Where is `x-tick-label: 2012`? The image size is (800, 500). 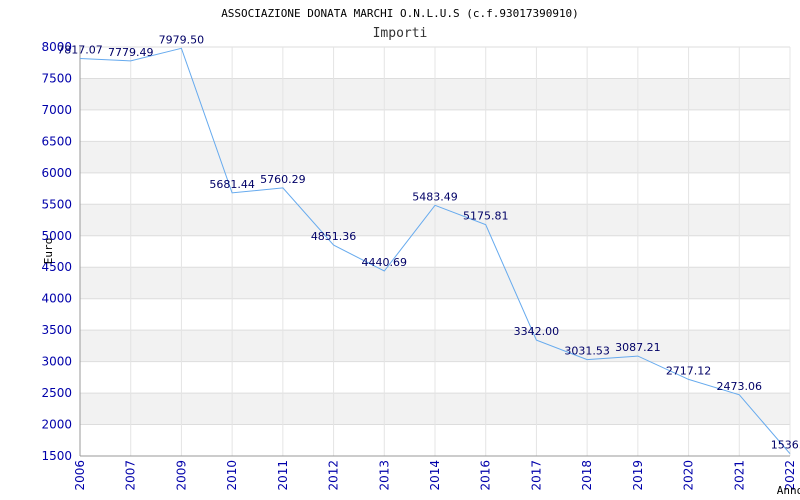 x-tick-label: 2012 is located at coordinates (334, 475).